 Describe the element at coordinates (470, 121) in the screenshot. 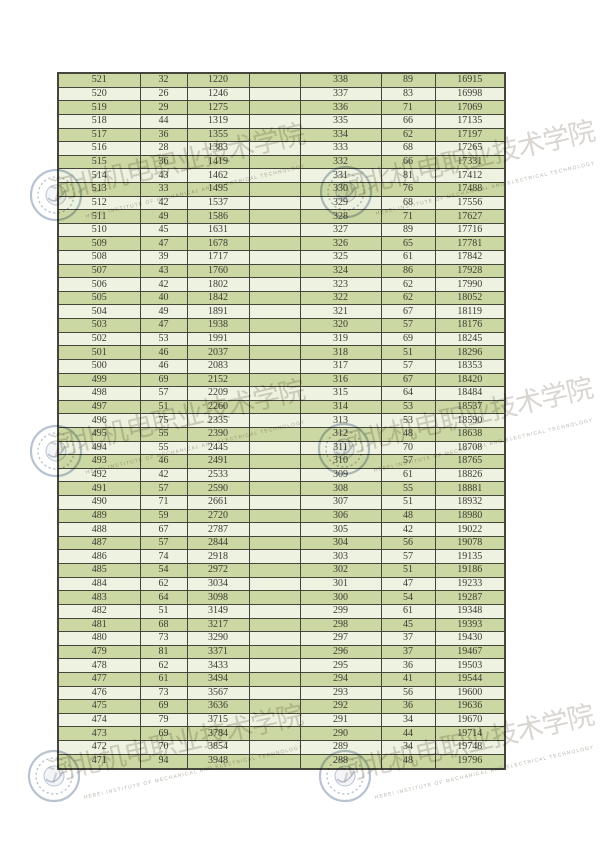

I see `cell-cumulative-right: 17135` at that location.